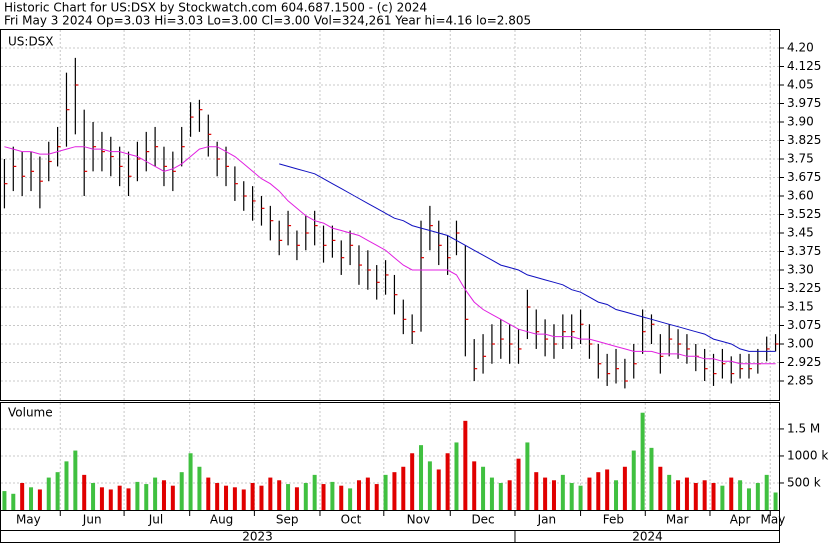  I want to click on x-tick-label: Apr, so click(740, 520).